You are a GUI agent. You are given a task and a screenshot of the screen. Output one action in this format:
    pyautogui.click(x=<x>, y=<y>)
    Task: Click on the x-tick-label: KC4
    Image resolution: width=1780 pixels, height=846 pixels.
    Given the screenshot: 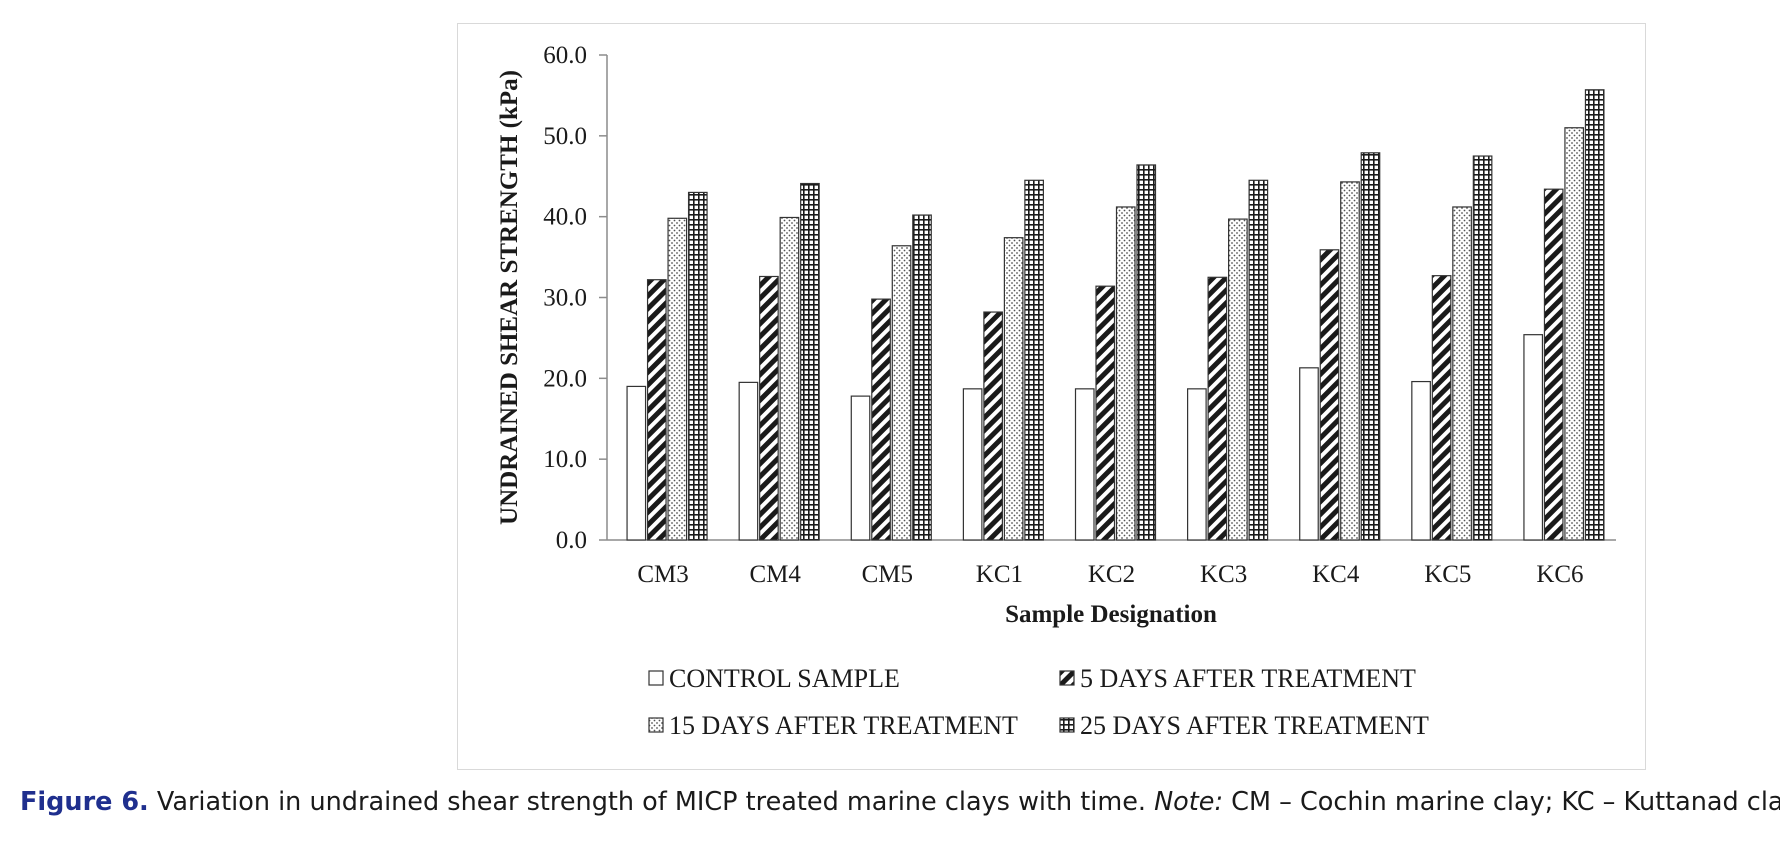 What is the action you would take?
    pyautogui.click(x=1336, y=574)
    